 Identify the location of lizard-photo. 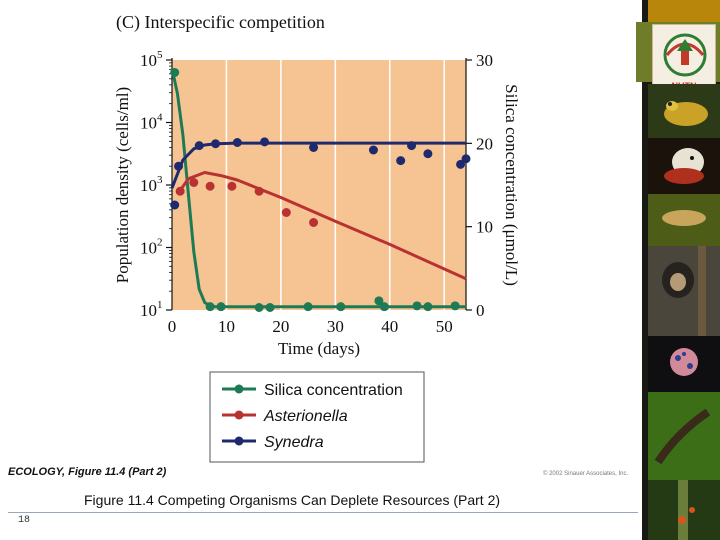
(684, 166).